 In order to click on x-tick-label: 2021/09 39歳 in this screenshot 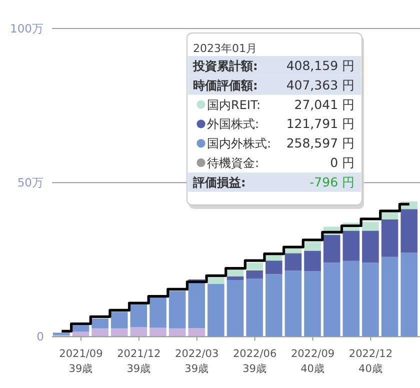, I will do `click(81, 361)`.